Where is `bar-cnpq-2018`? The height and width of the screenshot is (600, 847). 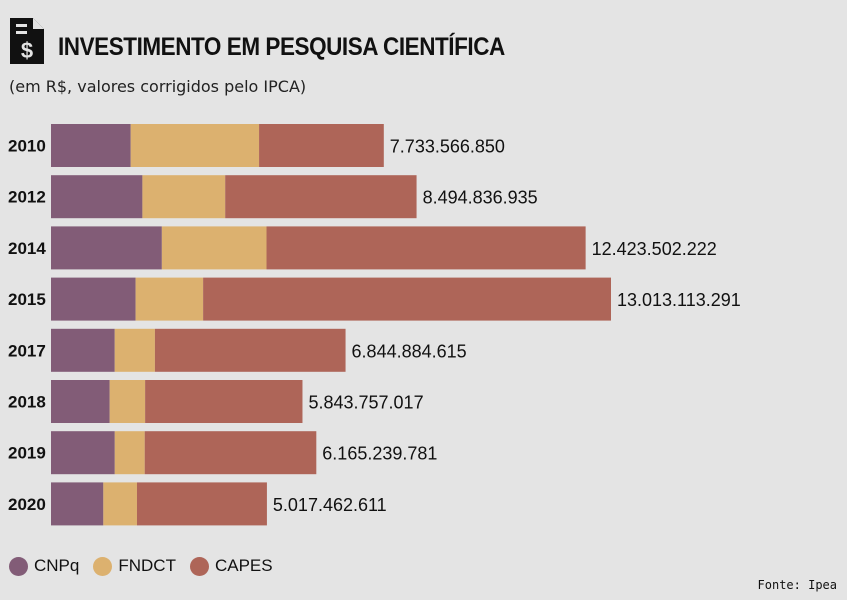 bar-cnpq-2018 is located at coordinates (80, 401).